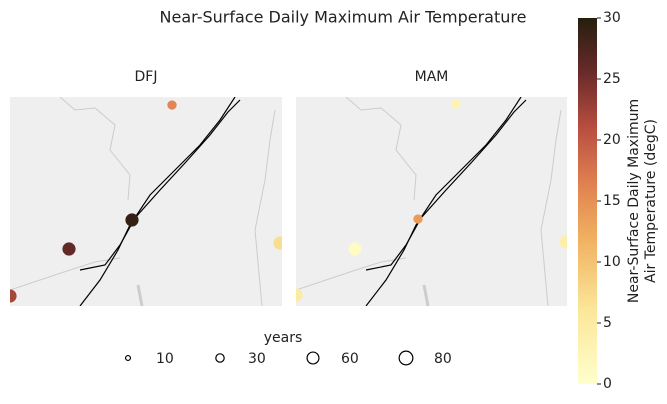  Describe the element at coordinates (283, 338) in the screenshot. I see `size-legend-title: years` at that location.